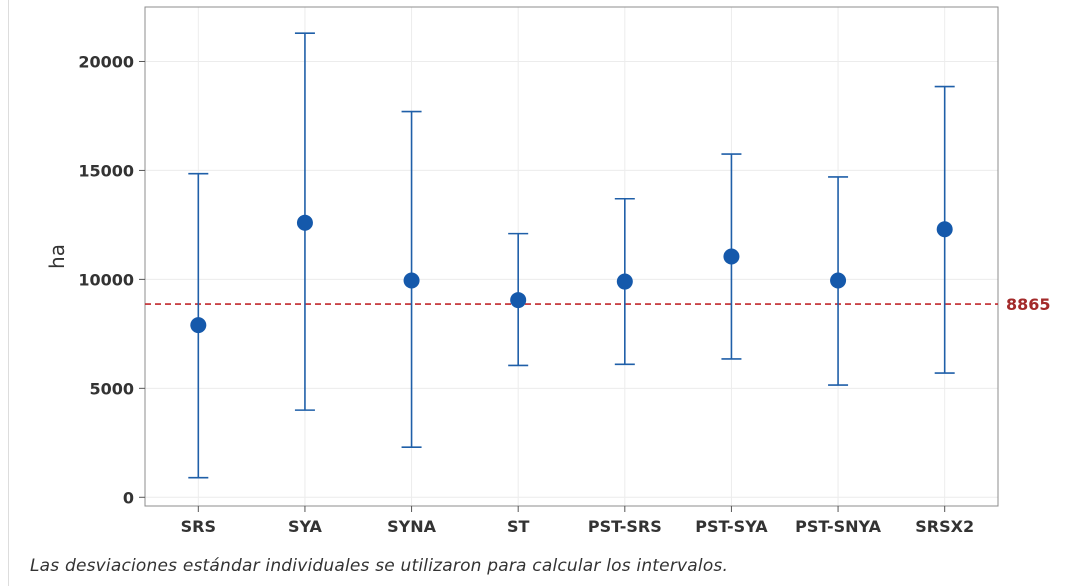 Image resolution: width=1087 pixels, height=586 pixels. I want to click on interval-srs, so click(198, 325).